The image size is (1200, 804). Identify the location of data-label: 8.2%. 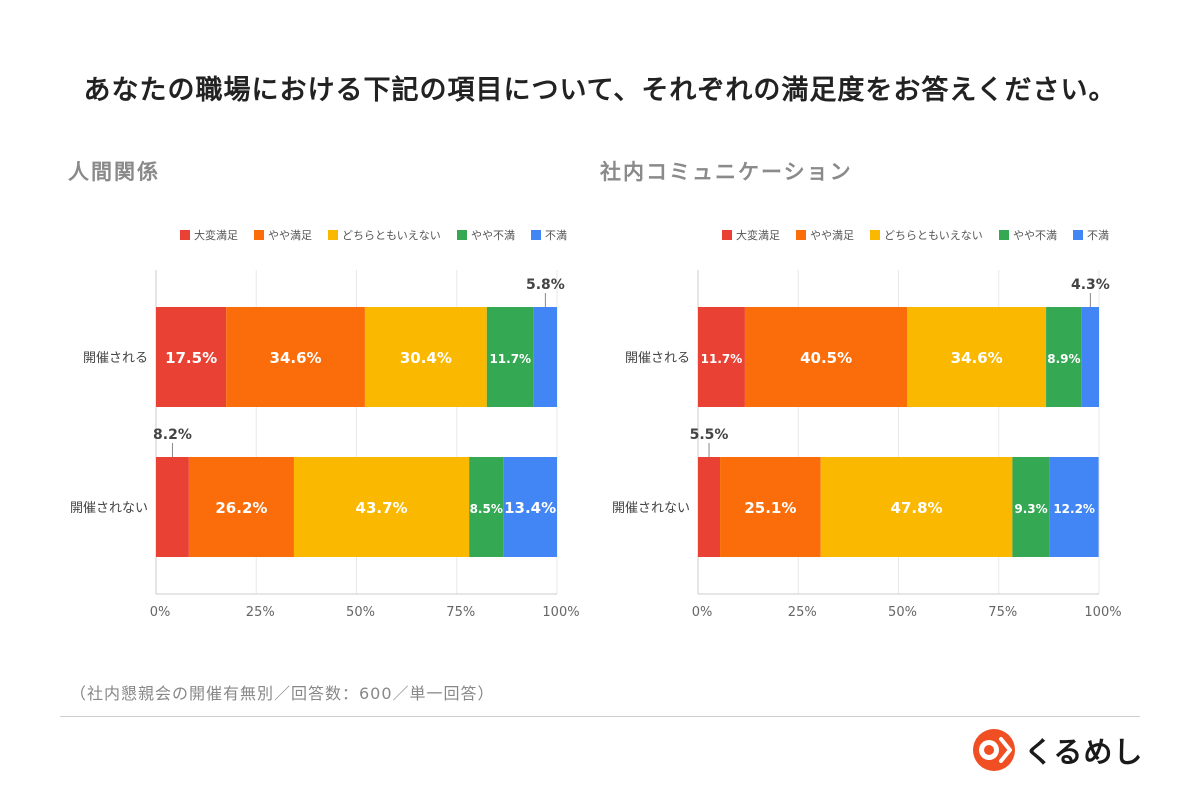
(172, 435).